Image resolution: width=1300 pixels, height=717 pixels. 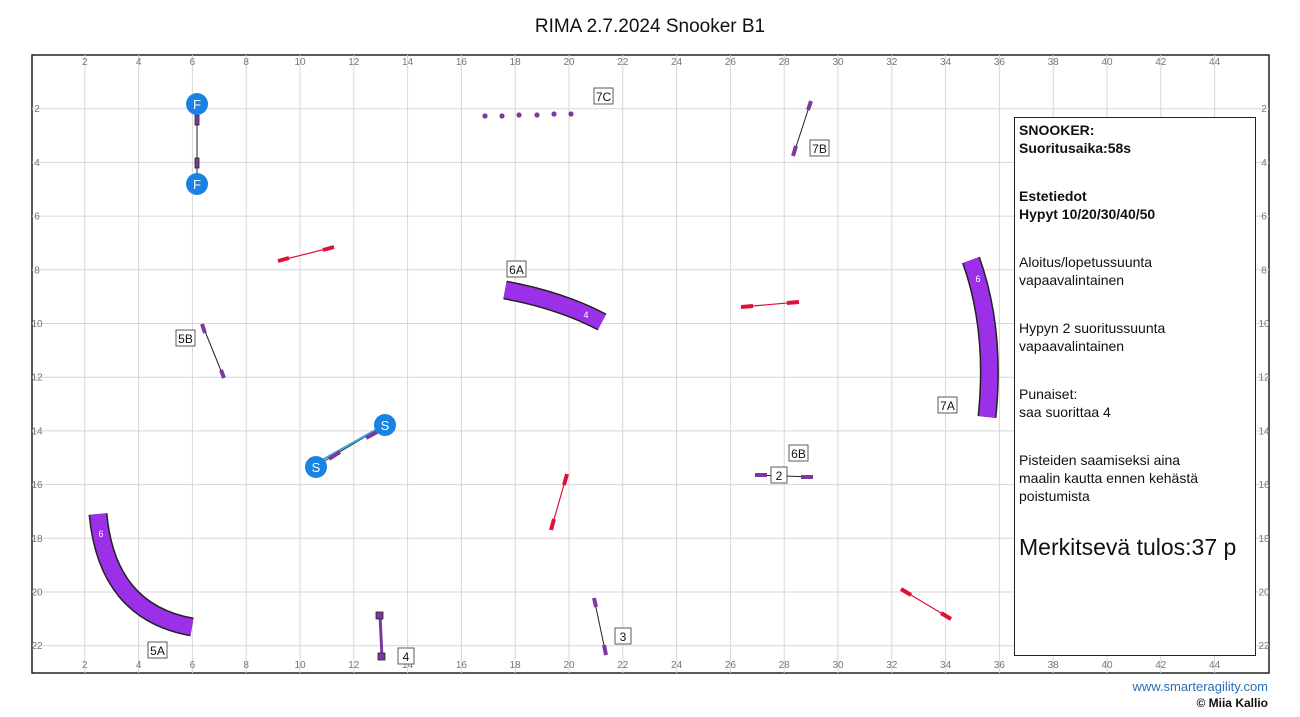 What do you see at coordinates (37, 593) in the screenshot?
I see `y-tick-label: 20` at bounding box center [37, 593].